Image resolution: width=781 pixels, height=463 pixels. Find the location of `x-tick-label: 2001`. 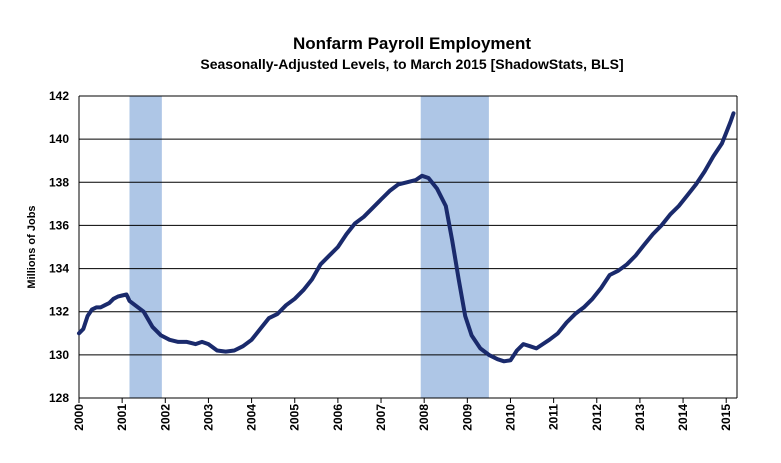

x-tick-label: 2001 is located at coordinates (122, 417).